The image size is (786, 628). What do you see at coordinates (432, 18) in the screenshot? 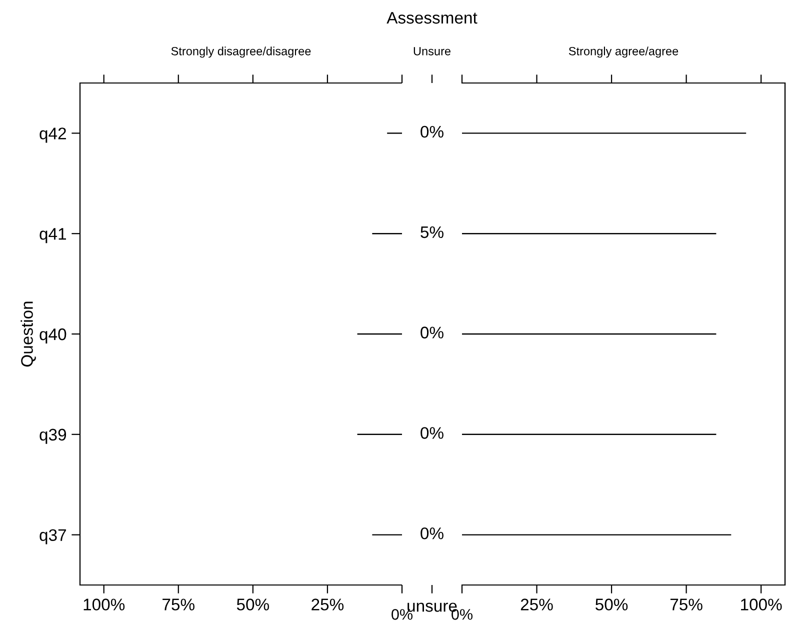
I see `text: Assessment` at bounding box center [432, 18].